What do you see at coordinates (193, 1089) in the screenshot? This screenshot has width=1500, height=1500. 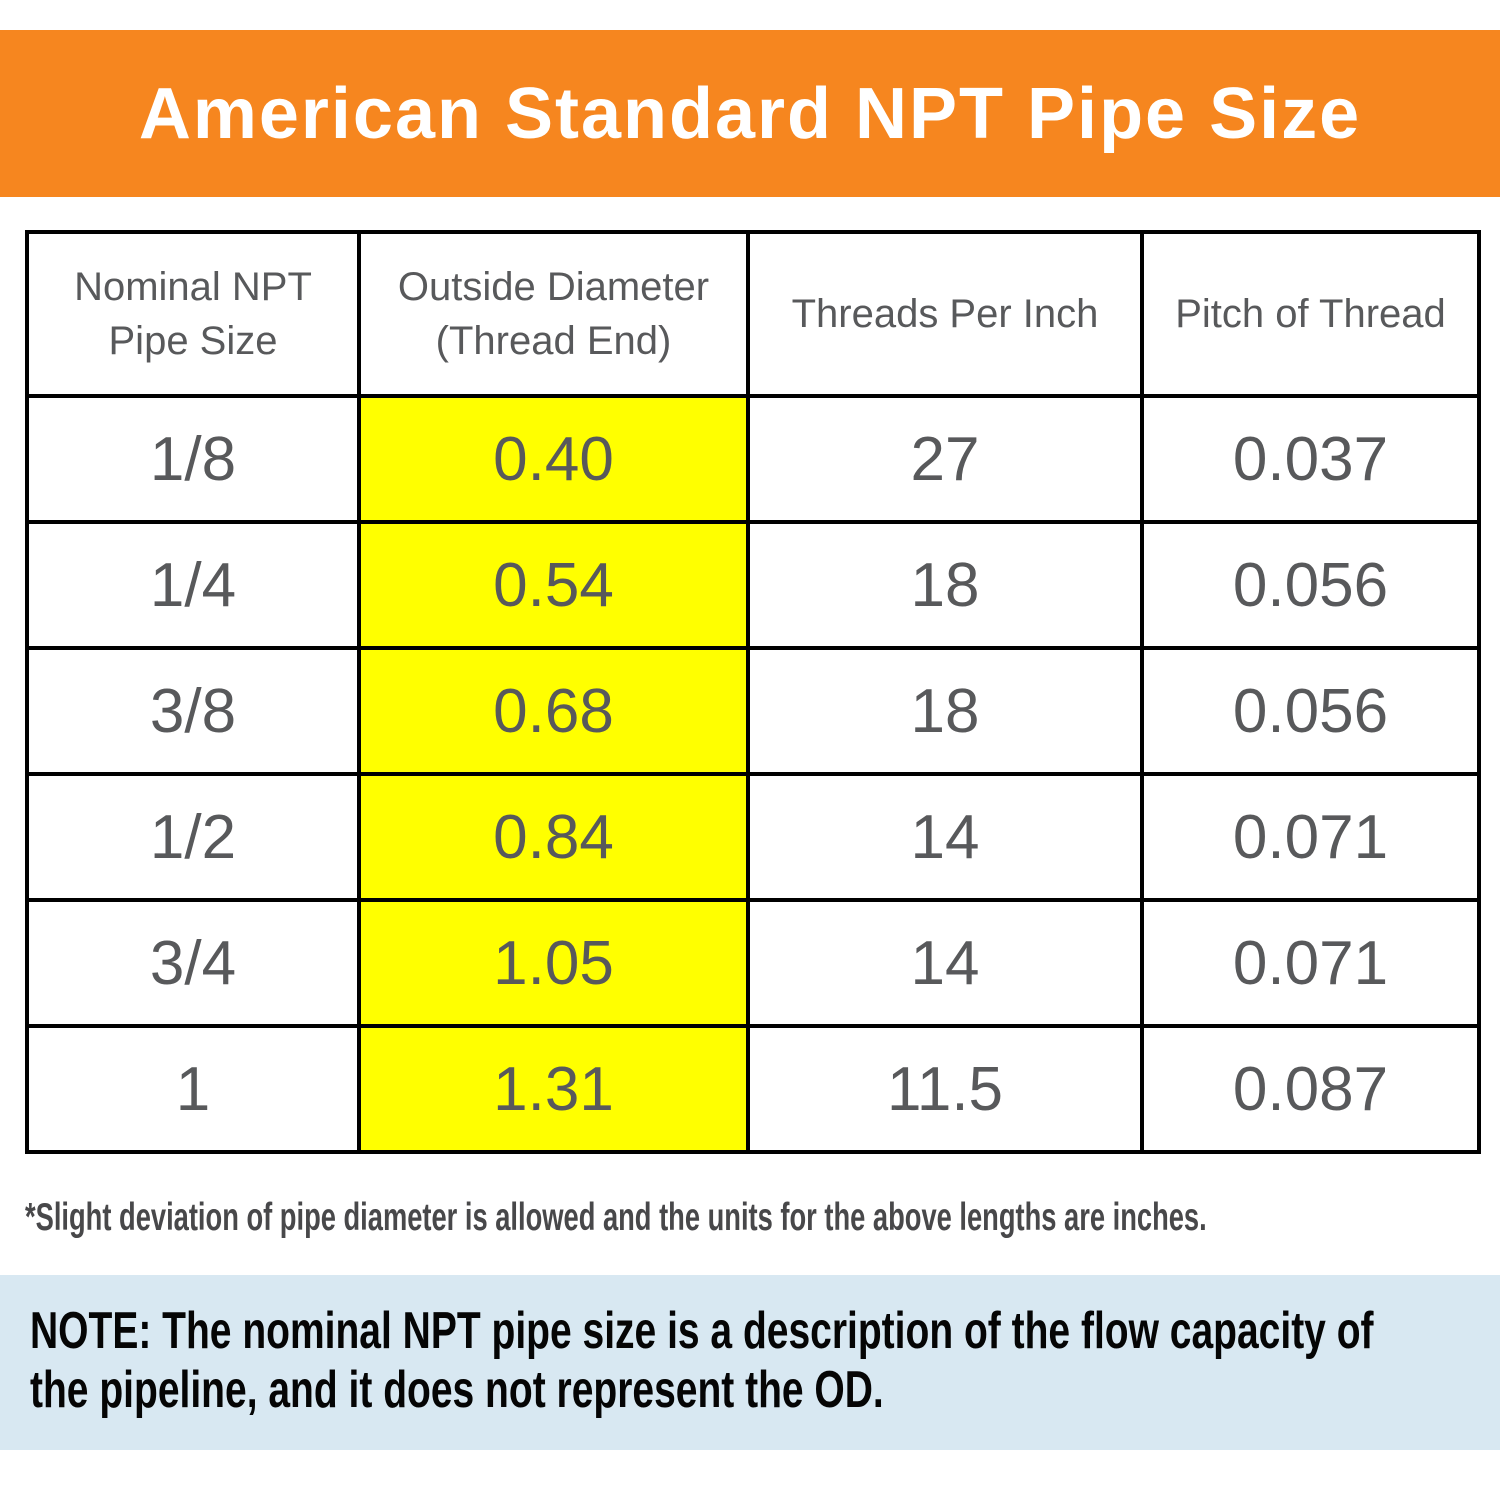 I see `cell-pipe-size: 1` at bounding box center [193, 1089].